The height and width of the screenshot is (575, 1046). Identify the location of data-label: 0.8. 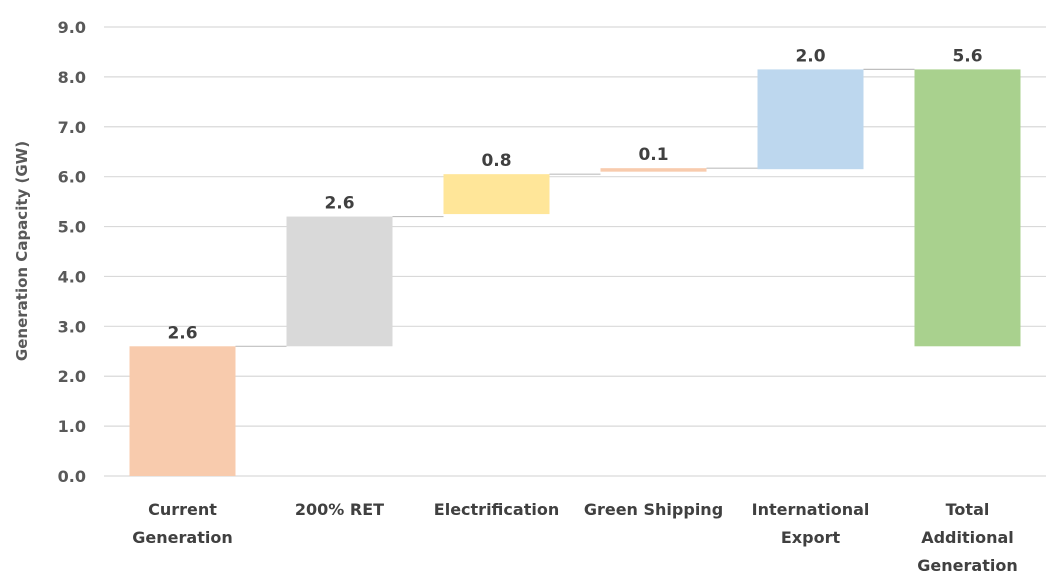
(496, 161).